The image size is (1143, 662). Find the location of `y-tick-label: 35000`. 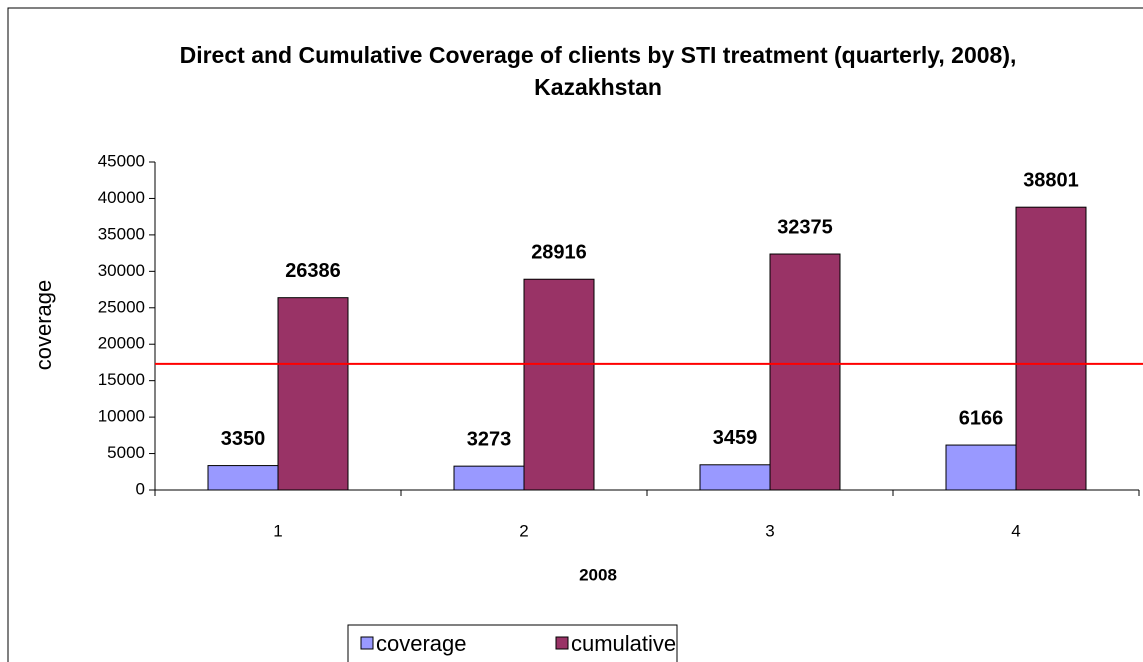

y-tick-label: 35000 is located at coordinates (121, 233).